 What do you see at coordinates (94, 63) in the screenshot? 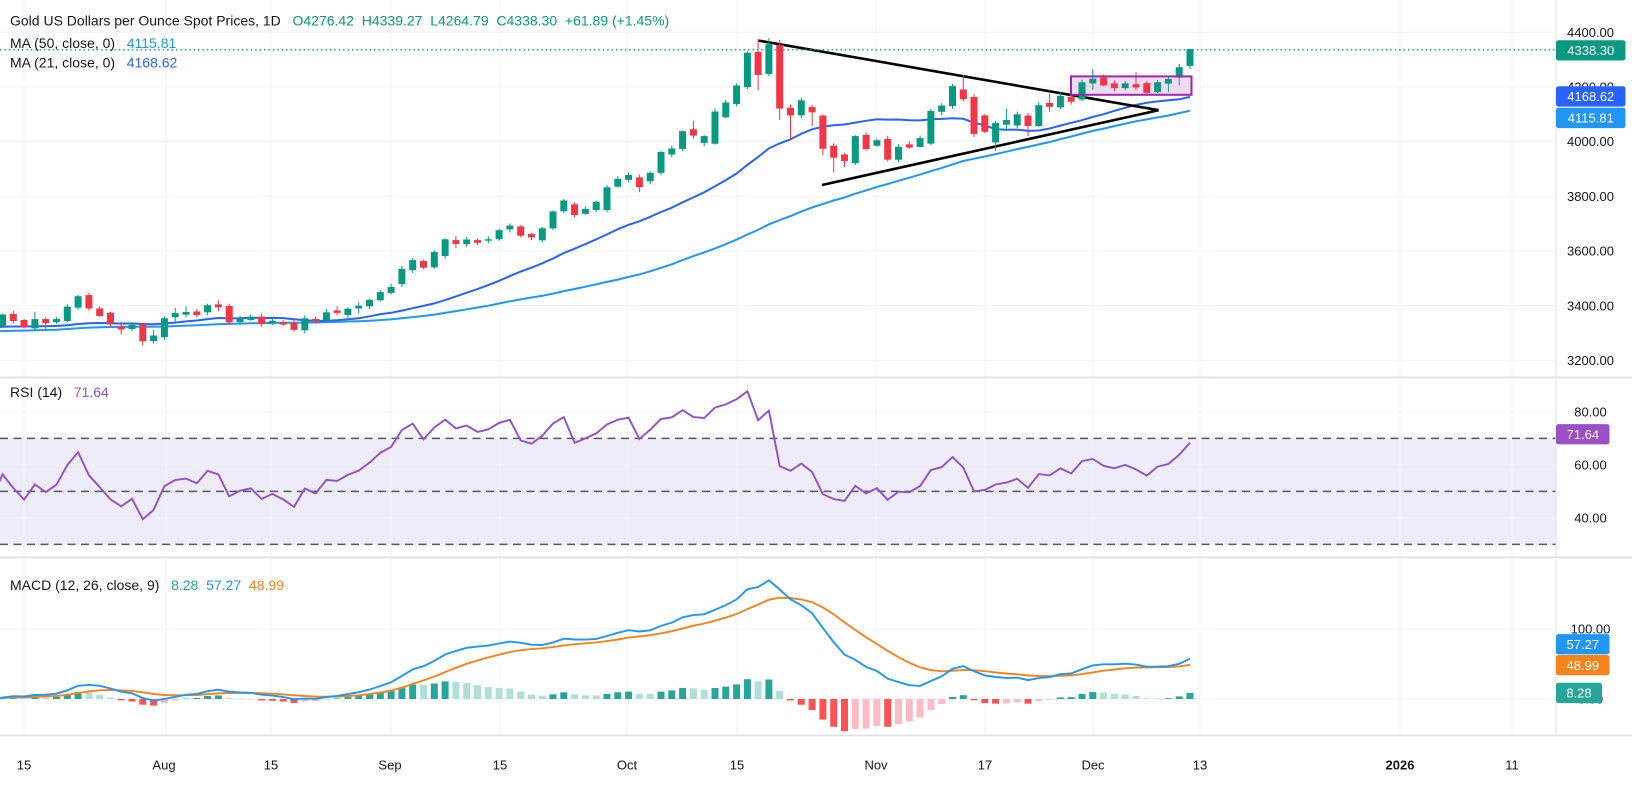
I see `svg-text: MA (21, close, 0) 4168.62` at bounding box center [94, 63].